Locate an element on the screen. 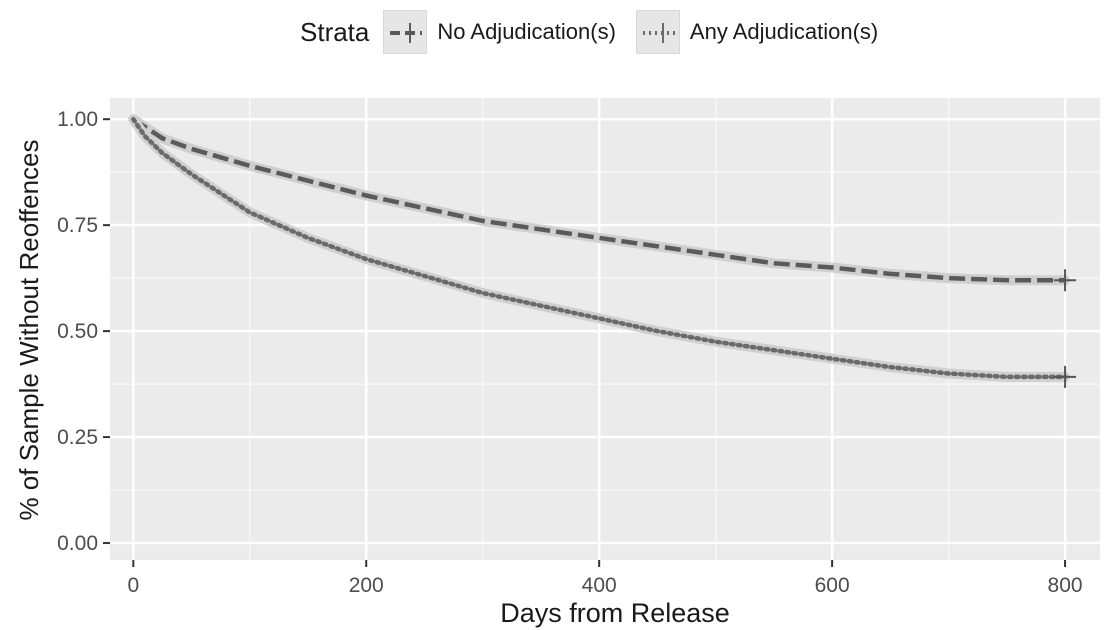 The width and height of the screenshot is (1112, 630). legend-key-any-adjudication is located at coordinates (657, 32).